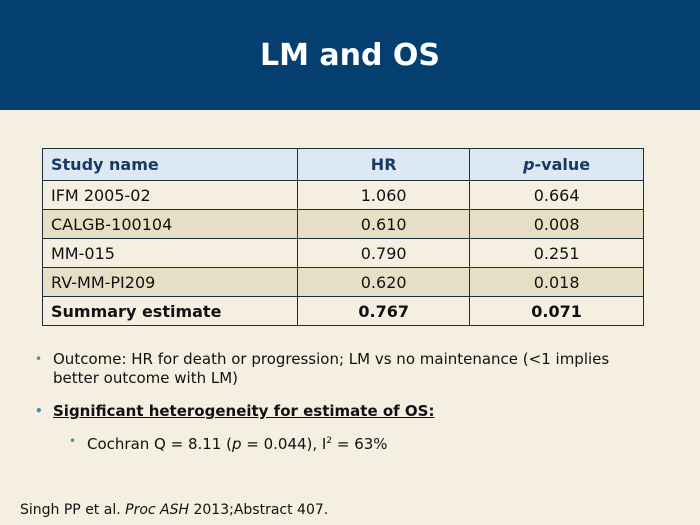 This screenshot has width=700, height=525. Describe the element at coordinates (384, 195) in the screenshot. I see `hr-cell: 1.060` at that location.